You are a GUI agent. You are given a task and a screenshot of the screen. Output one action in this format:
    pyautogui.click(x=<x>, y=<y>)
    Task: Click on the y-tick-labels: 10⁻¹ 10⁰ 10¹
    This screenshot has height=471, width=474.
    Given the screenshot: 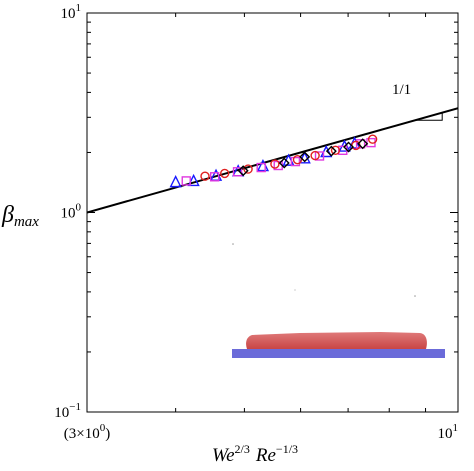 What is the action you would take?
    pyautogui.click(x=67, y=211)
    